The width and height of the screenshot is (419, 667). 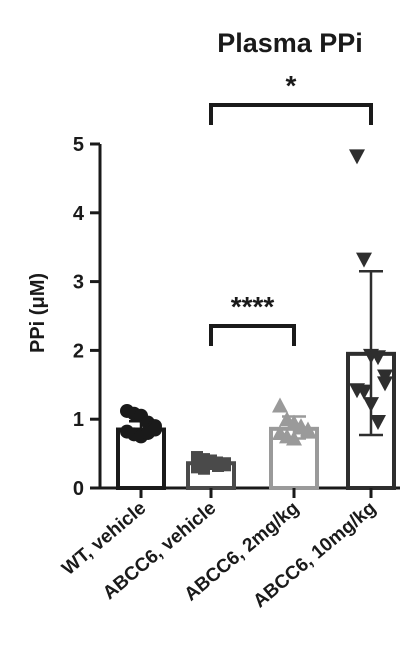 What do you see at coordinates (291, 85) in the screenshot?
I see `significance-label: *` at bounding box center [291, 85].